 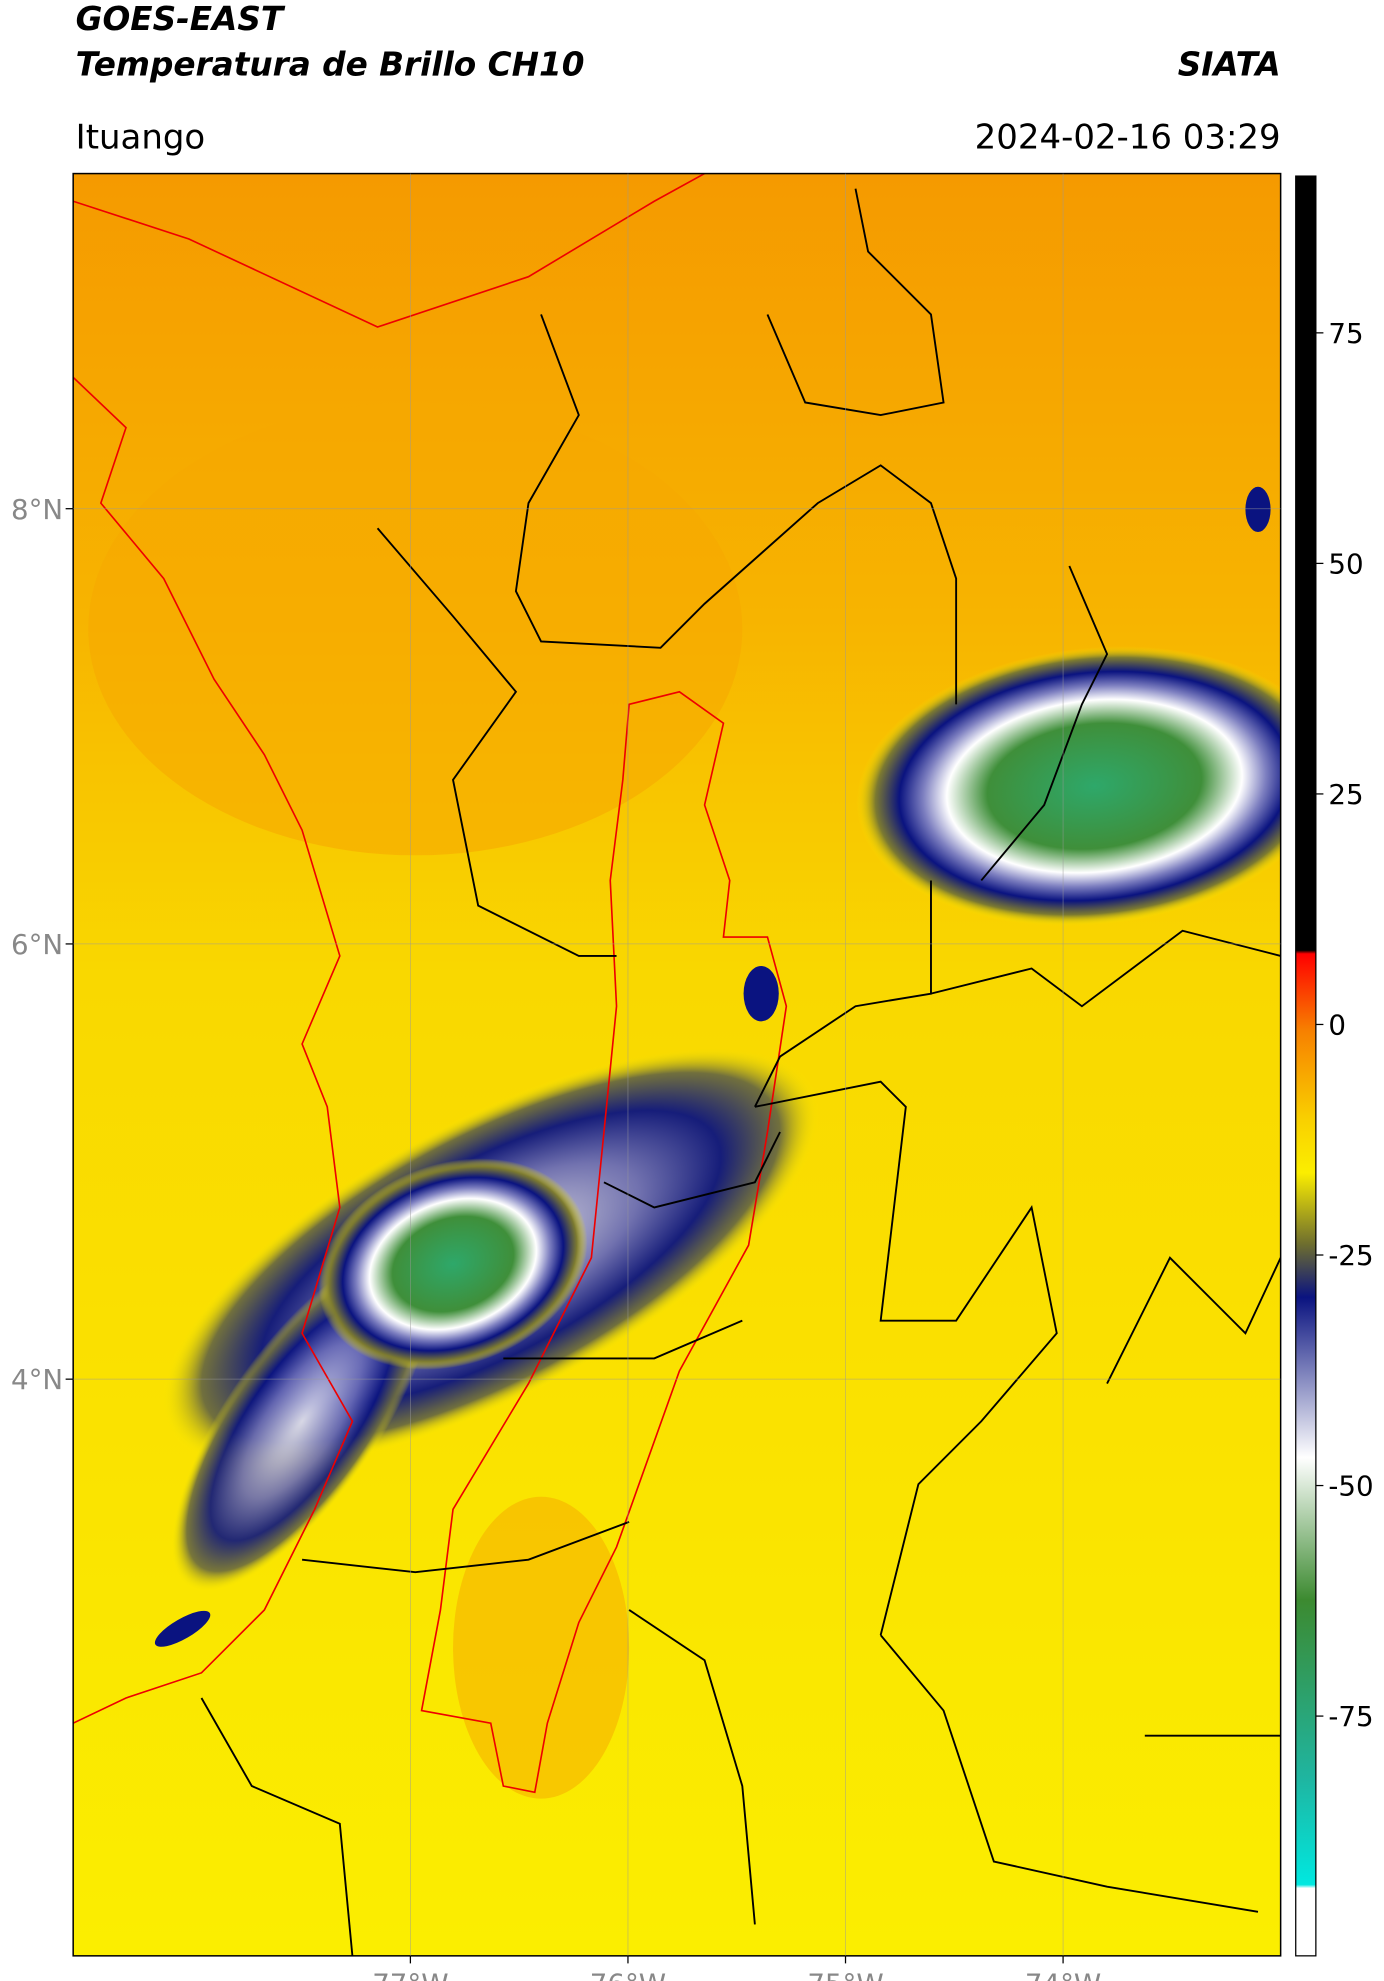 What do you see at coordinates (1337, 1025) in the screenshot?
I see `colorbar-tick-label: 0` at bounding box center [1337, 1025].